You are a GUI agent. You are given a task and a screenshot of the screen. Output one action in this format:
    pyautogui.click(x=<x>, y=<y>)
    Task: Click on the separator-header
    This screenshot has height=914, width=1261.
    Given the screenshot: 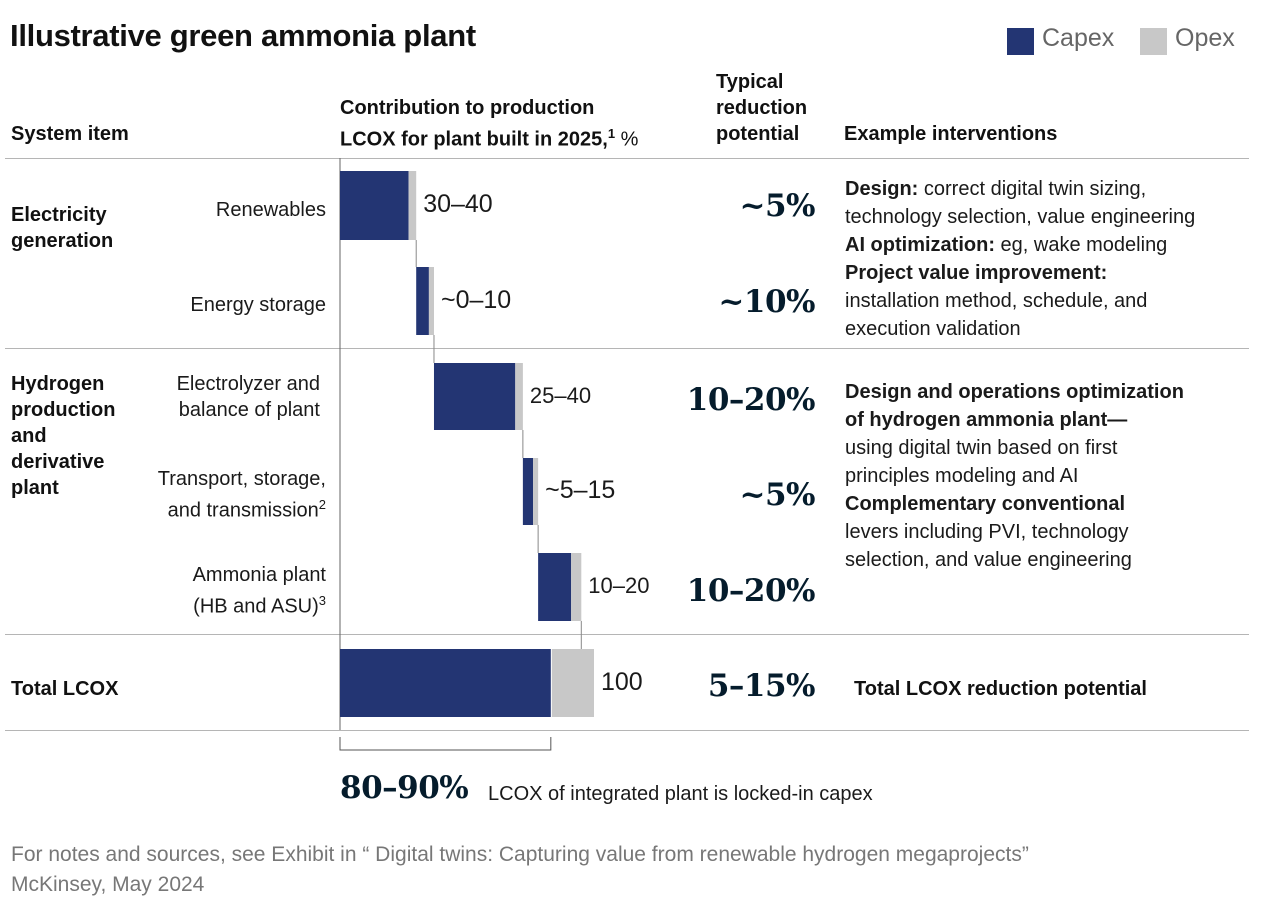 What is the action you would take?
    pyautogui.click(x=627, y=158)
    